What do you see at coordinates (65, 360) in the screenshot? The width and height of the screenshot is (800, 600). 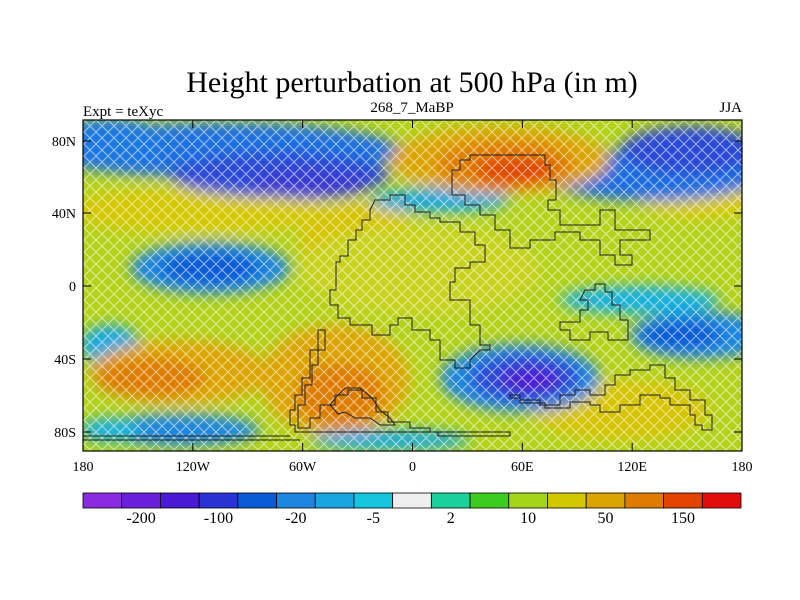 I see `lat-tick-label: 40S` at bounding box center [65, 360].